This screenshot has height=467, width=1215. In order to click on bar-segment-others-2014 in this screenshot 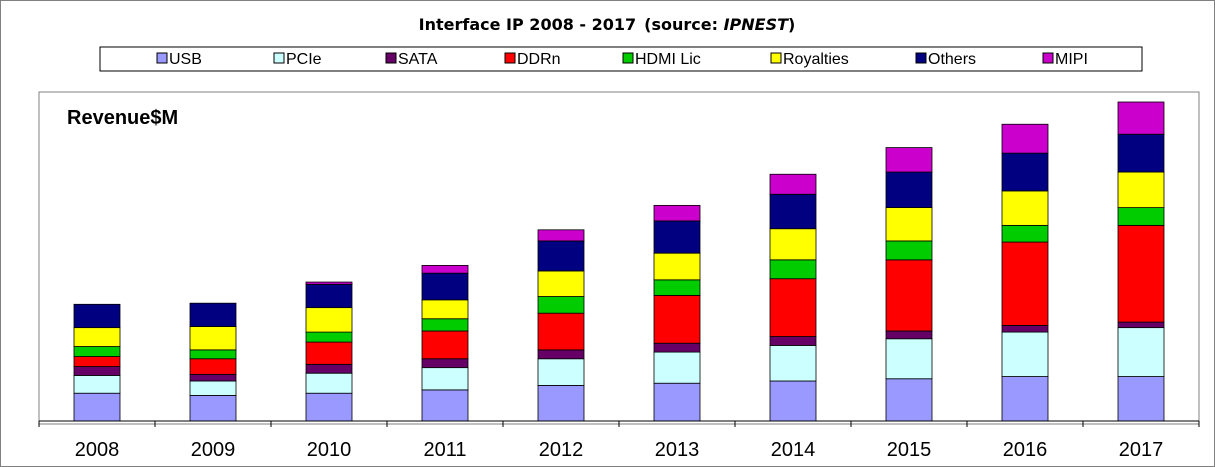, I will do `click(793, 211)`.